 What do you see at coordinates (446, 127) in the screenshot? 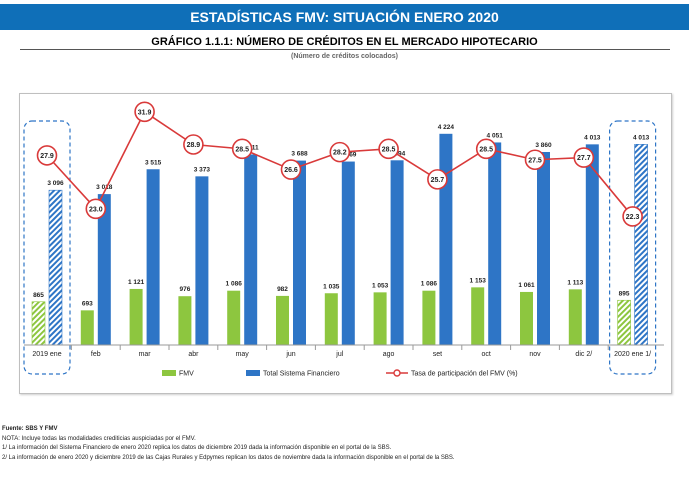
I see `bar-label-sistema: 4 224` at bounding box center [446, 127].